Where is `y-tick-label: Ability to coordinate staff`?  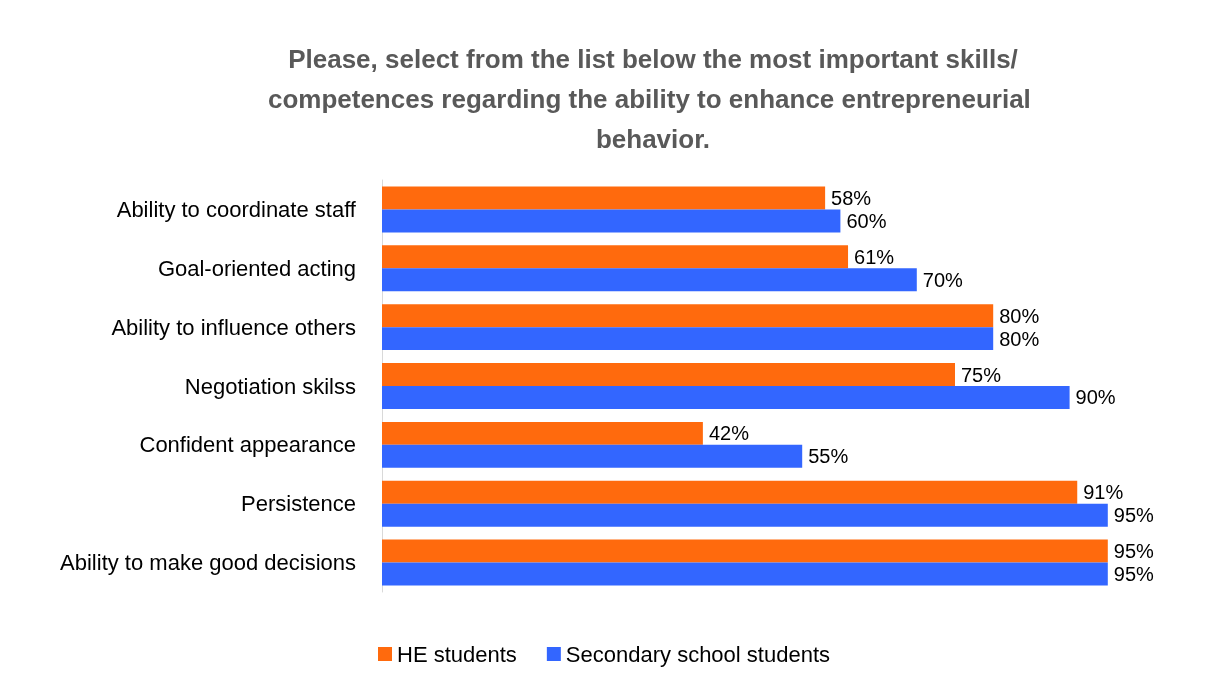 y-tick-label: Ability to coordinate staff is located at coordinates (236, 209).